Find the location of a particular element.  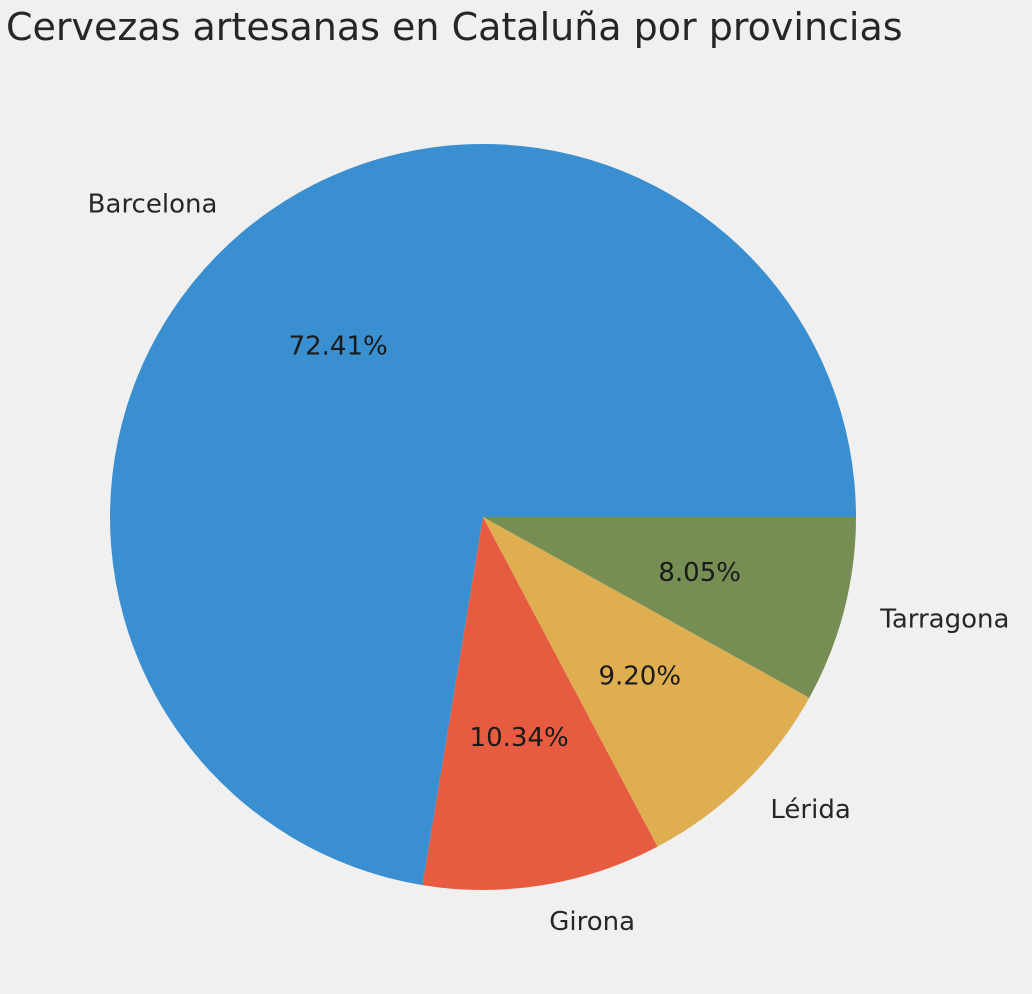

pie-slice-lerida is located at coordinates (646, 682).